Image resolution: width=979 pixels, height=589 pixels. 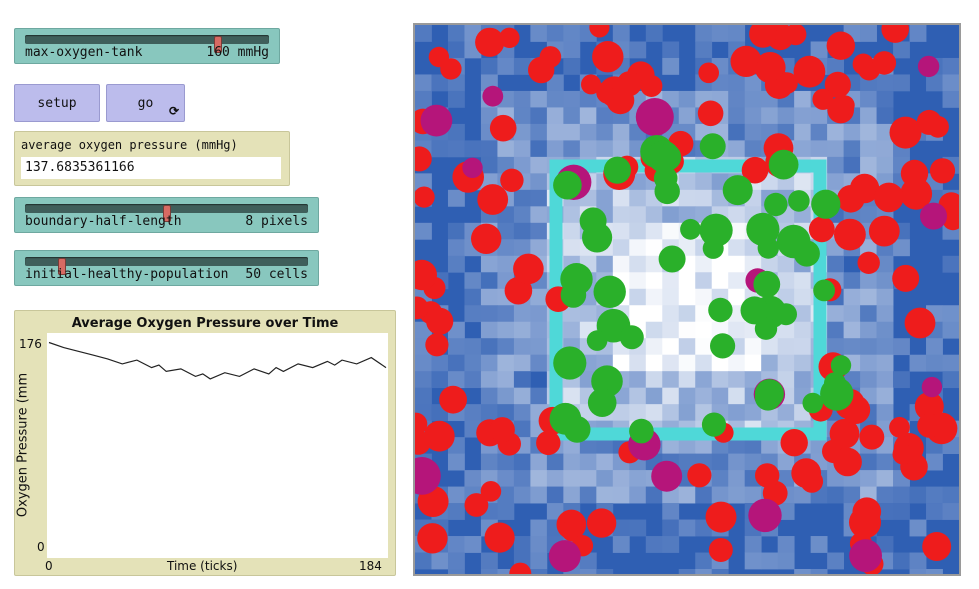 What do you see at coordinates (205, 323) in the screenshot?
I see `plot-title: Average Oxygen Pressure over Time` at bounding box center [205, 323].